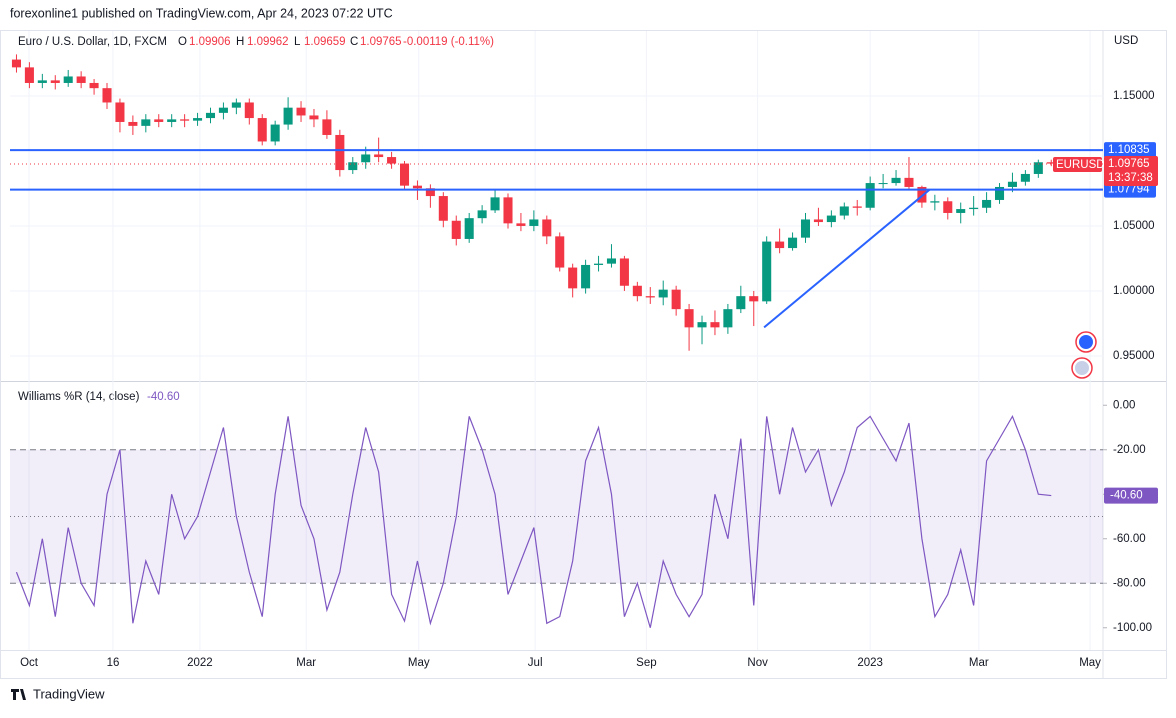 The width and height of the screenshot is (1176, 718). Describe the element at coordinates (297, 42) in the screenshot. I see `l-label: L` at that location.